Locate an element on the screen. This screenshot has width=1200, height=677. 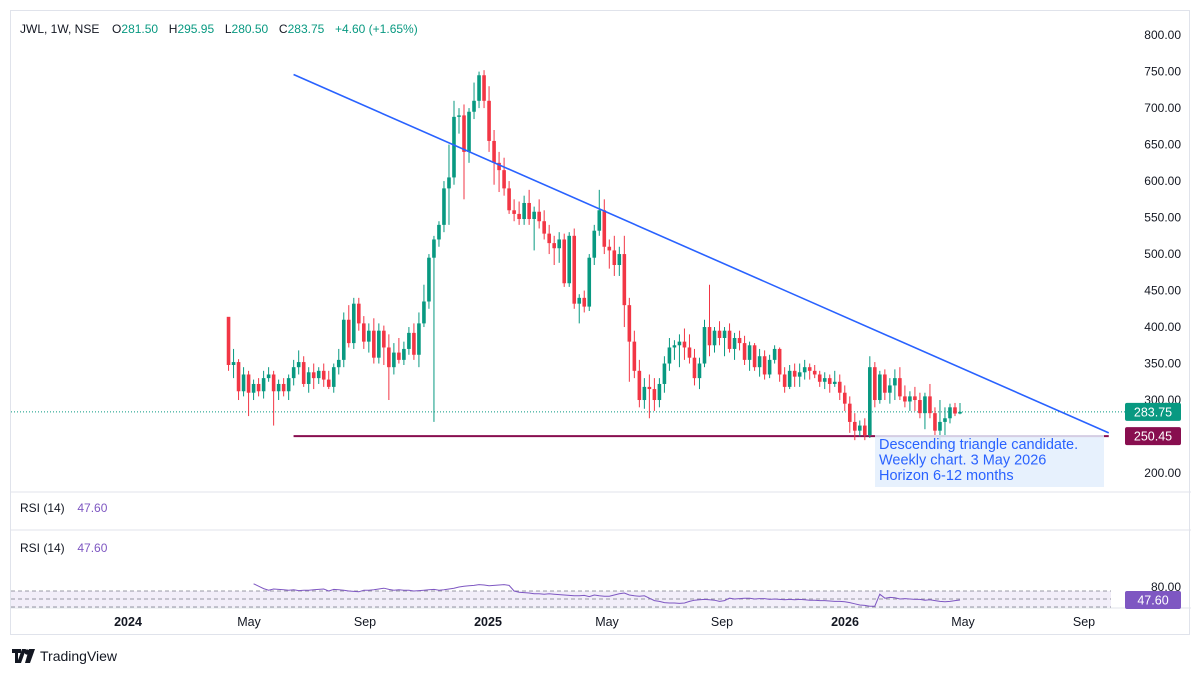
price-tick-label: 550.00 is located at coordinates (1162, 218).